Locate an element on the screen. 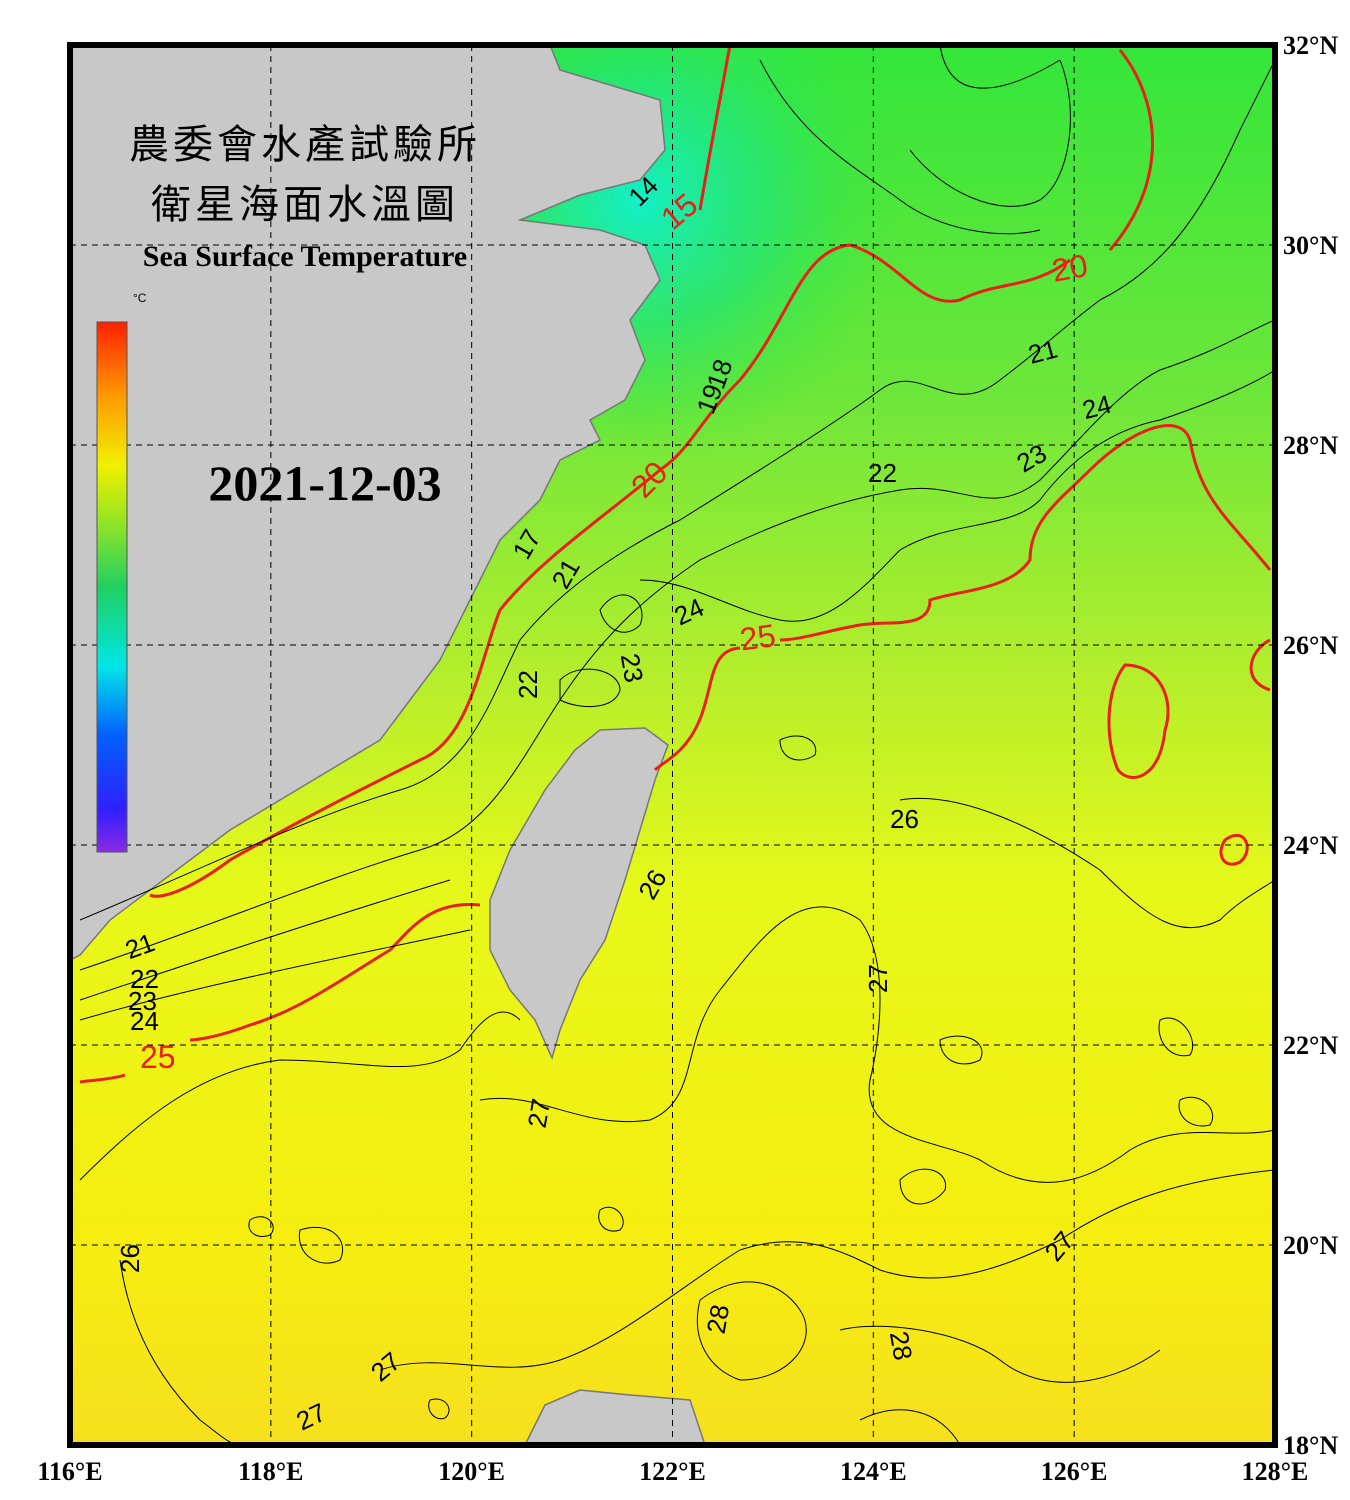  contour-label: 20 is located at coordinates (1069, 268).